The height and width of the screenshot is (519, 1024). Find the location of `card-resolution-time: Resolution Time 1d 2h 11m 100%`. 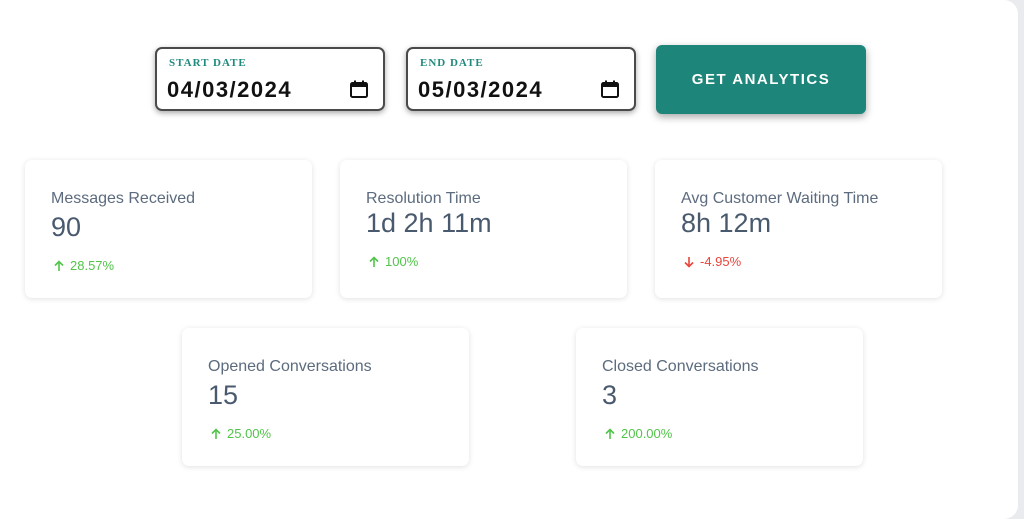

card-resolution-time: Resolution Time 1d 2h 11m 100% is located at coordinates (483, 229).